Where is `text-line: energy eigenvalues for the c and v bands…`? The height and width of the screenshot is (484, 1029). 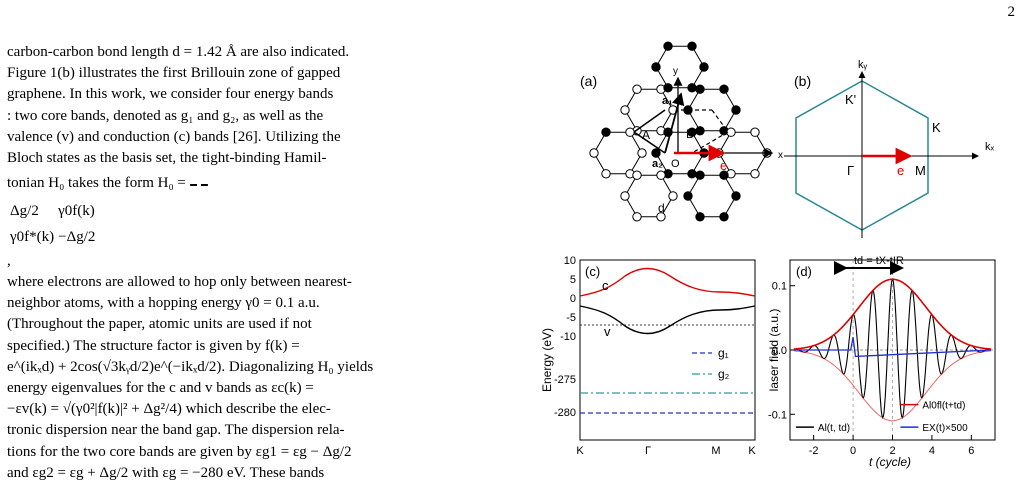 text-line: energy eigenvalues for the c and v bands… is located at coordinates (160, 388).